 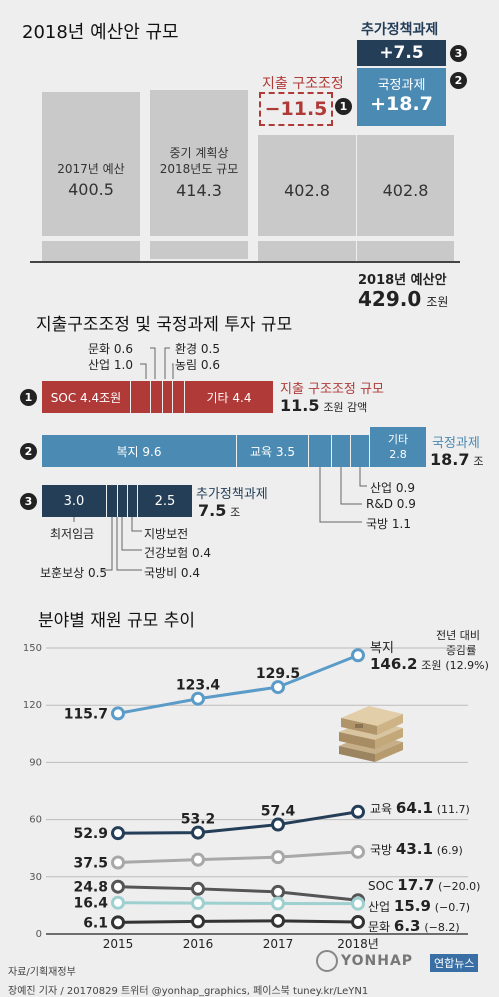 I want to click on trend-header-1: 전년 대비, so click(x=458, y=635).